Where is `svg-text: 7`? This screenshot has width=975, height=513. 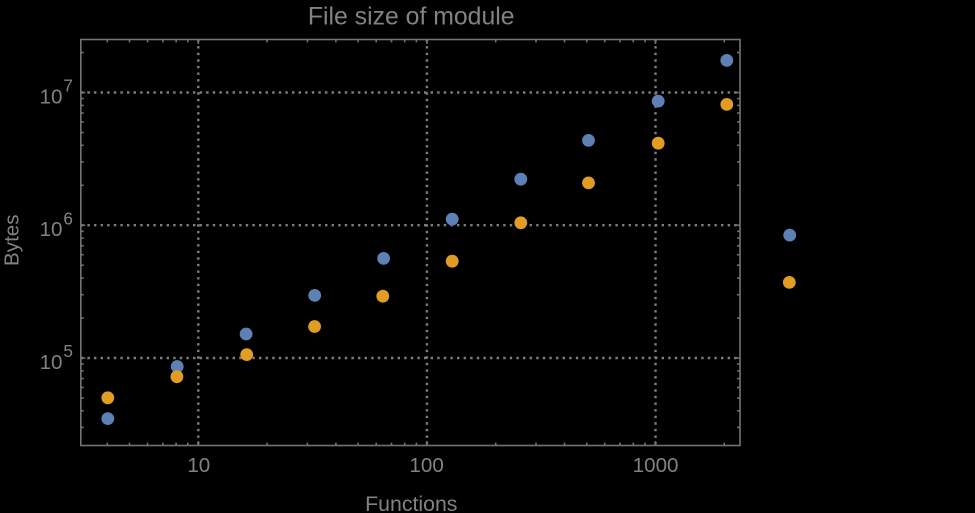 svg-text: 7 is located at coordinates (68, 86).